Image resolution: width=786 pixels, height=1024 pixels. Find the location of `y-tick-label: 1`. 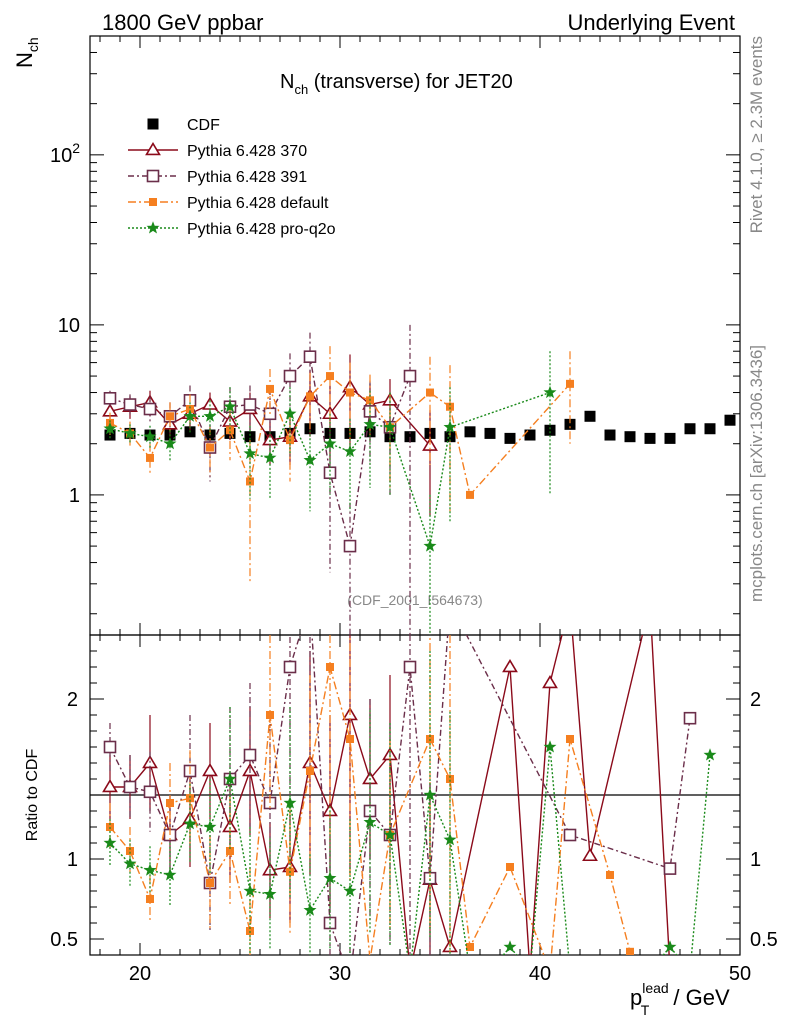

y-tick-label: 1 is located at coordinates (74, 496).